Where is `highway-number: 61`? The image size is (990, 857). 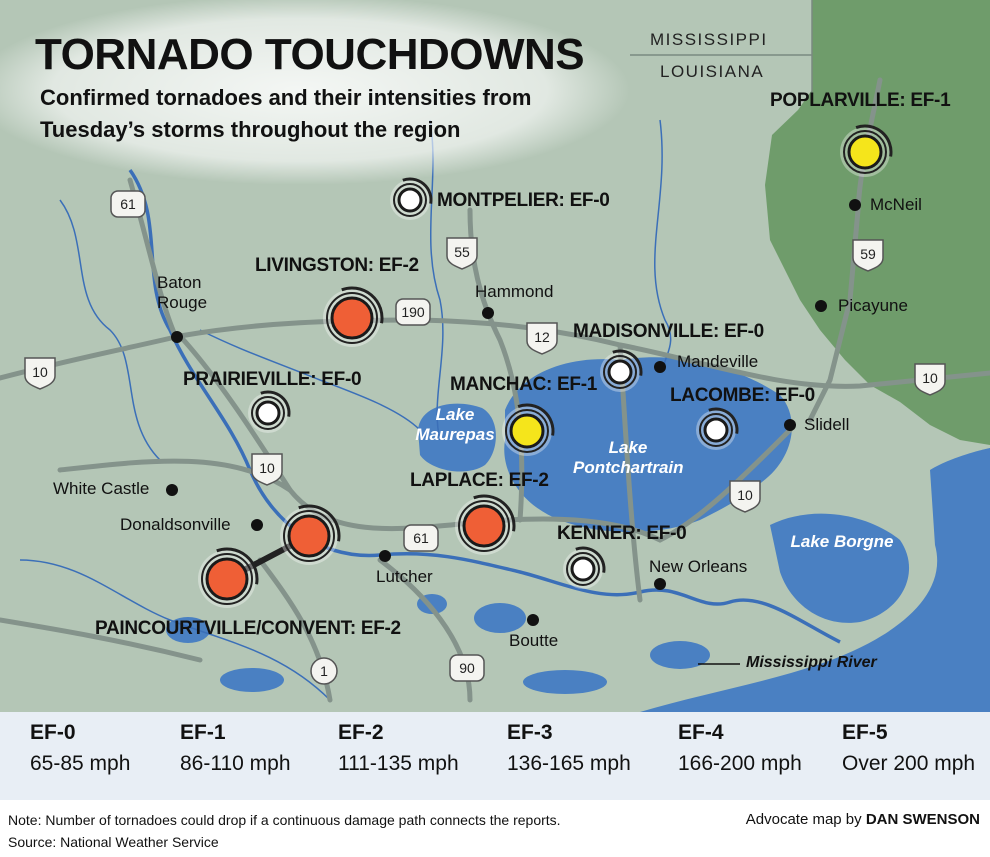
highway-number: 61 is located at coordinates (421, 538).